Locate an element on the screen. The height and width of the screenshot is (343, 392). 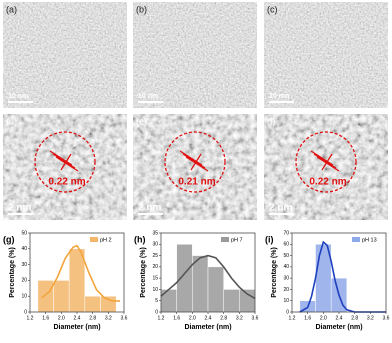
lattice-spacing: 0.21 nm is located at coordinates (196, 182).